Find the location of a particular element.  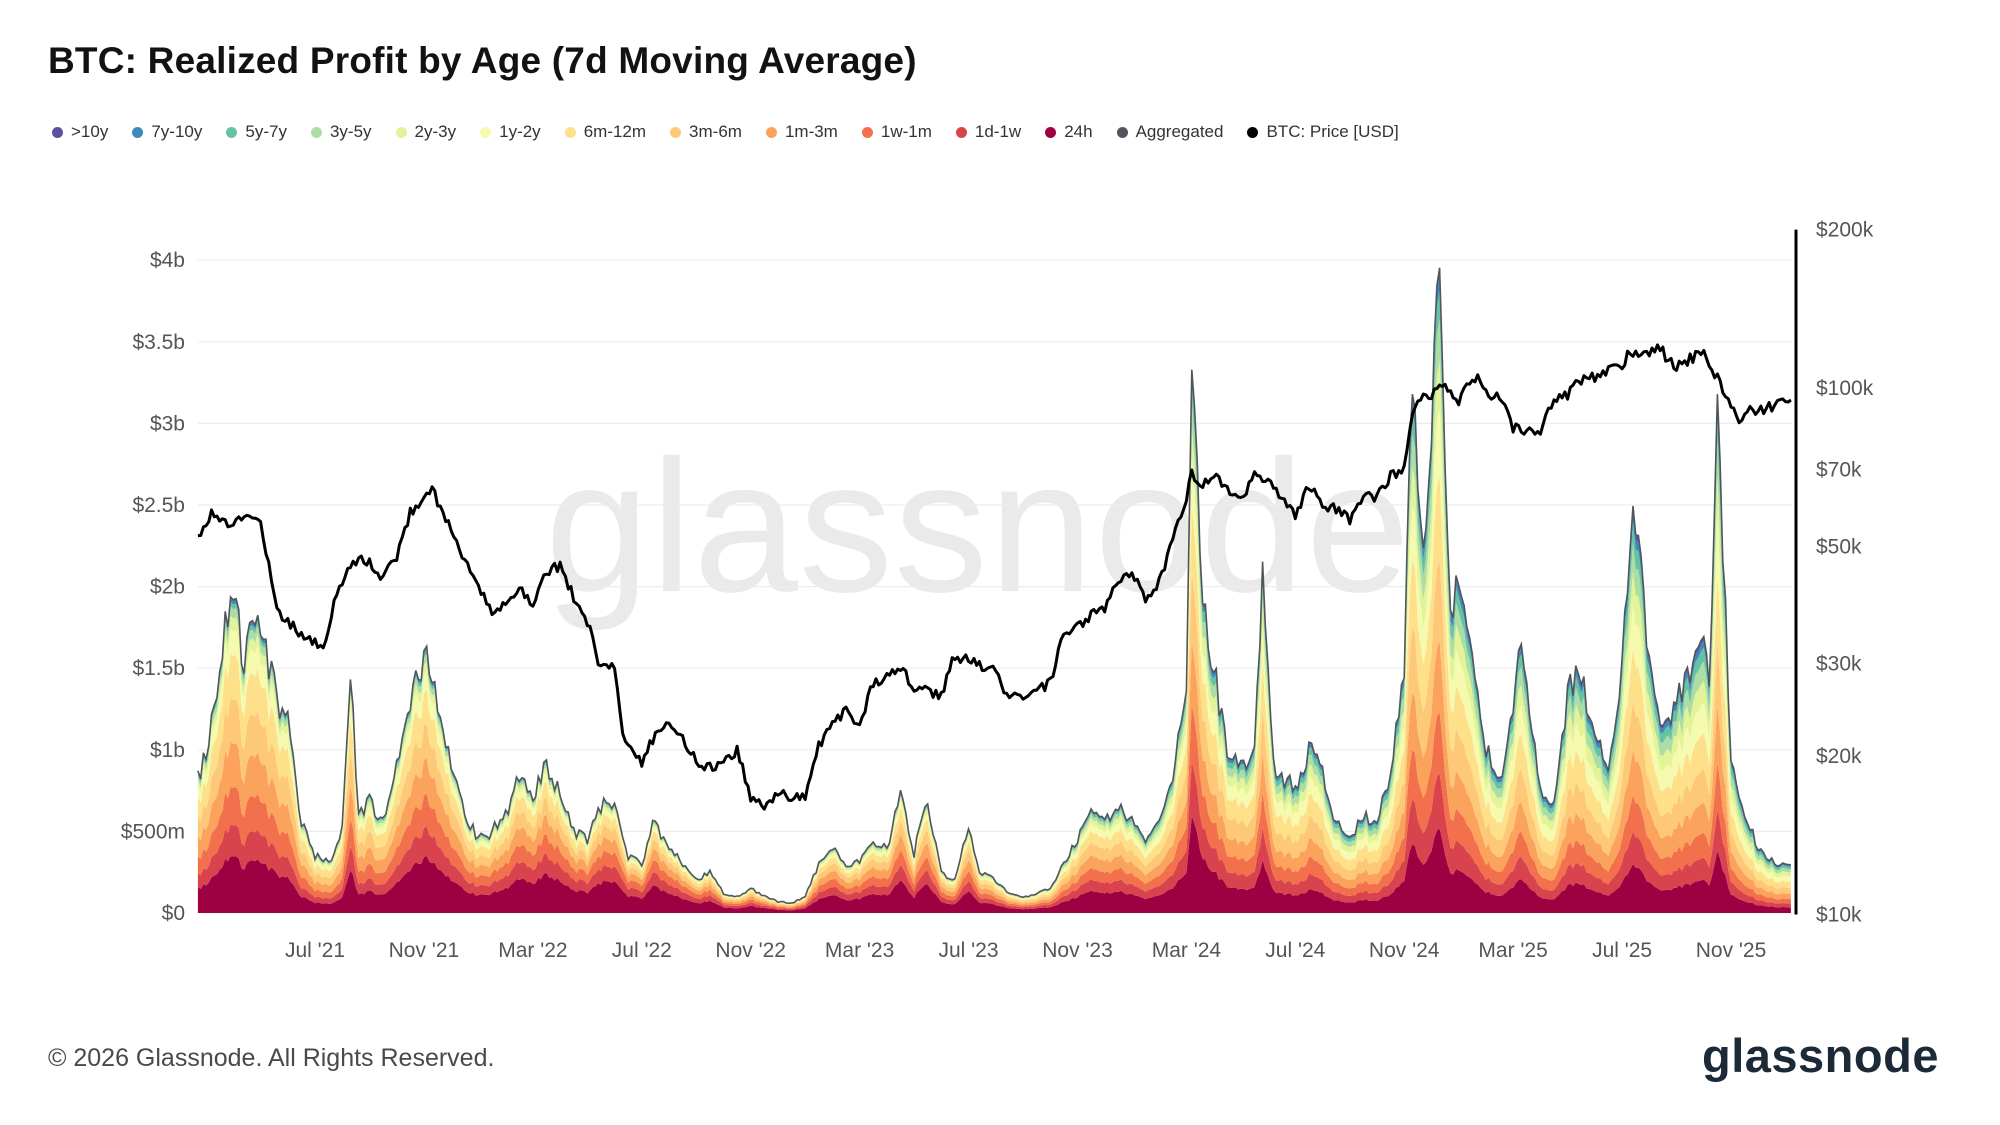

x-axis-tick: Nov '24 is located at coordinates (1404, 950).